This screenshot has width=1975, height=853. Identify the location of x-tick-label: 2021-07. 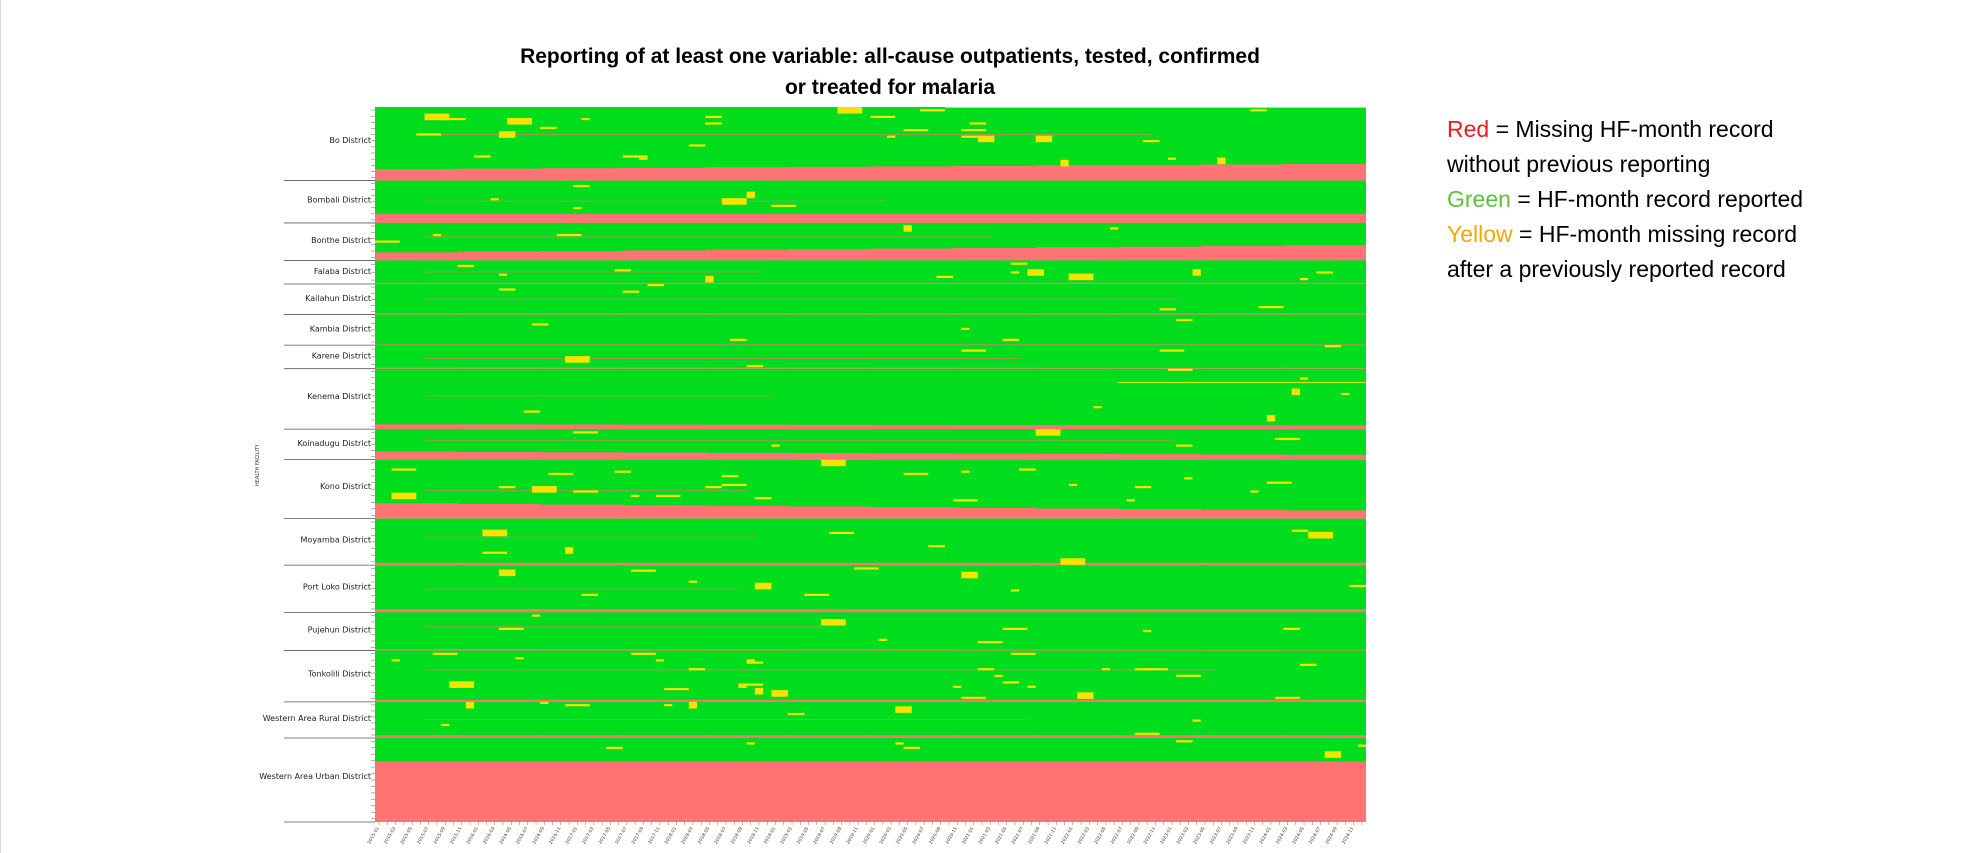
(1017, 835).